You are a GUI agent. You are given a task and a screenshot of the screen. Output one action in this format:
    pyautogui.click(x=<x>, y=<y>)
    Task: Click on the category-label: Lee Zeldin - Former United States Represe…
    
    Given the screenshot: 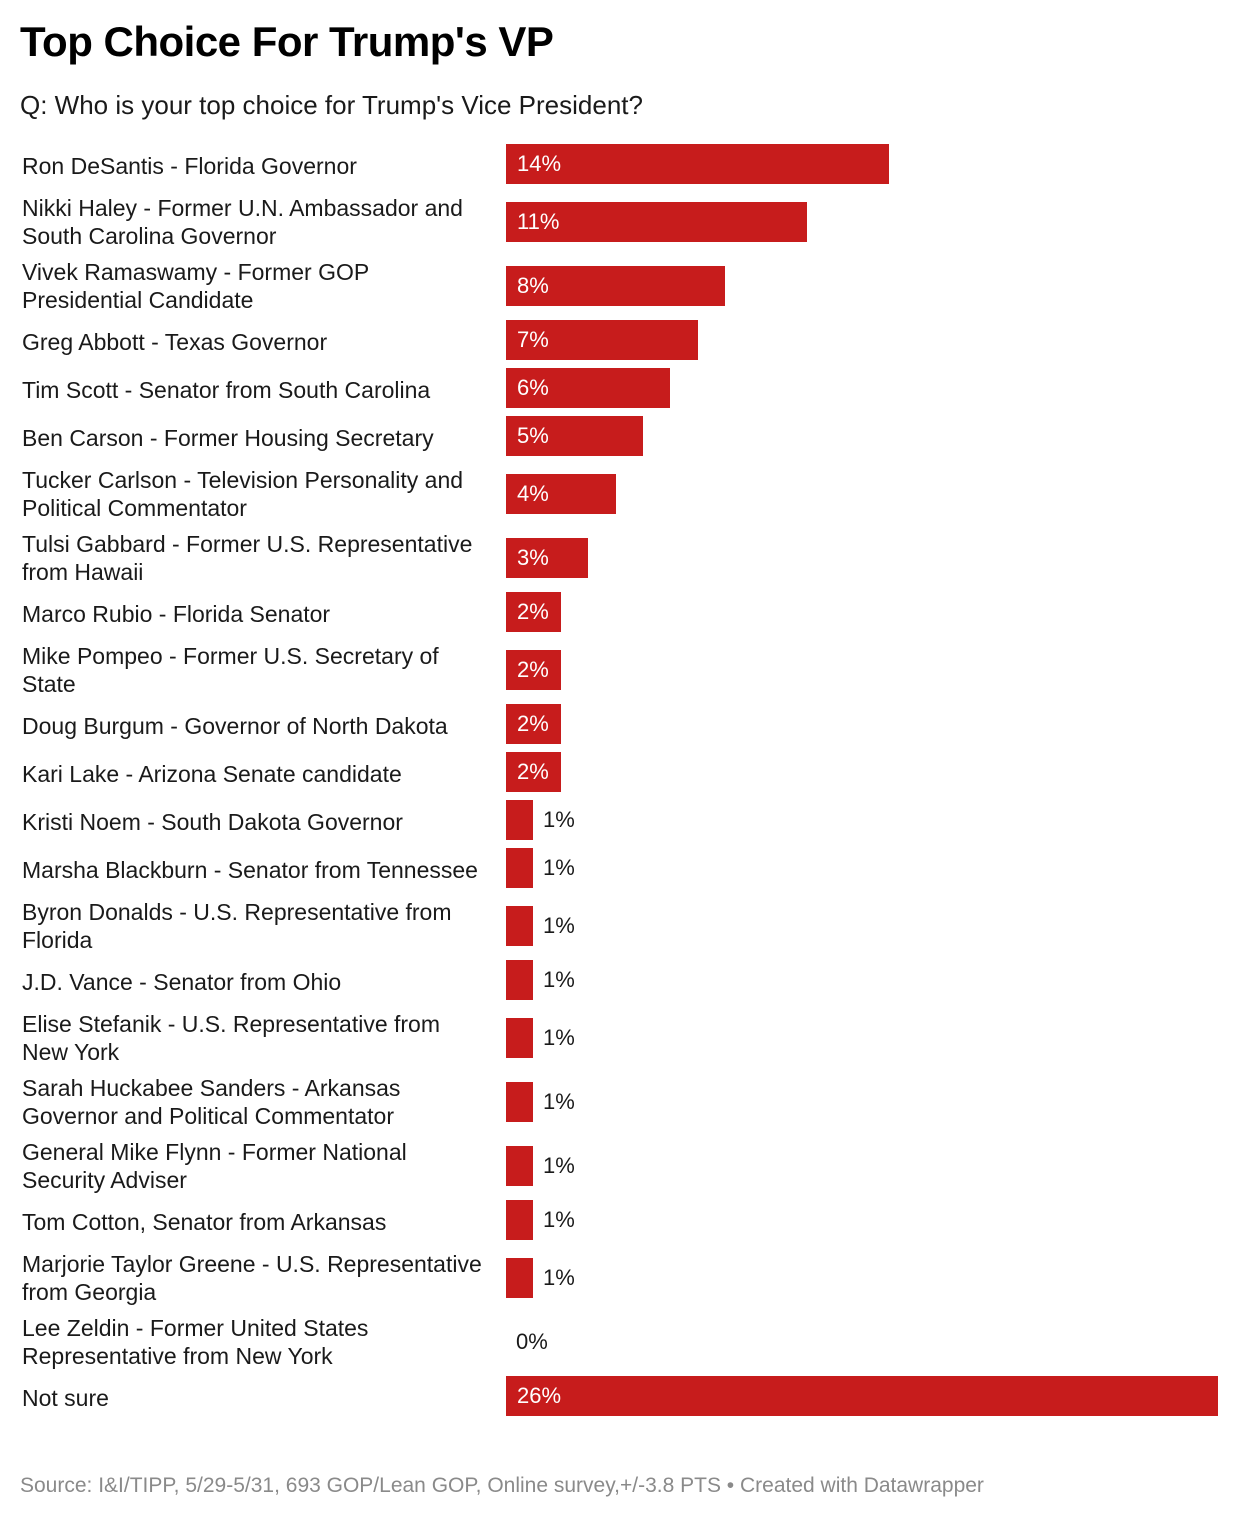 What is the action you would take?
    pyautogui.click(x=195, y=1342)
    